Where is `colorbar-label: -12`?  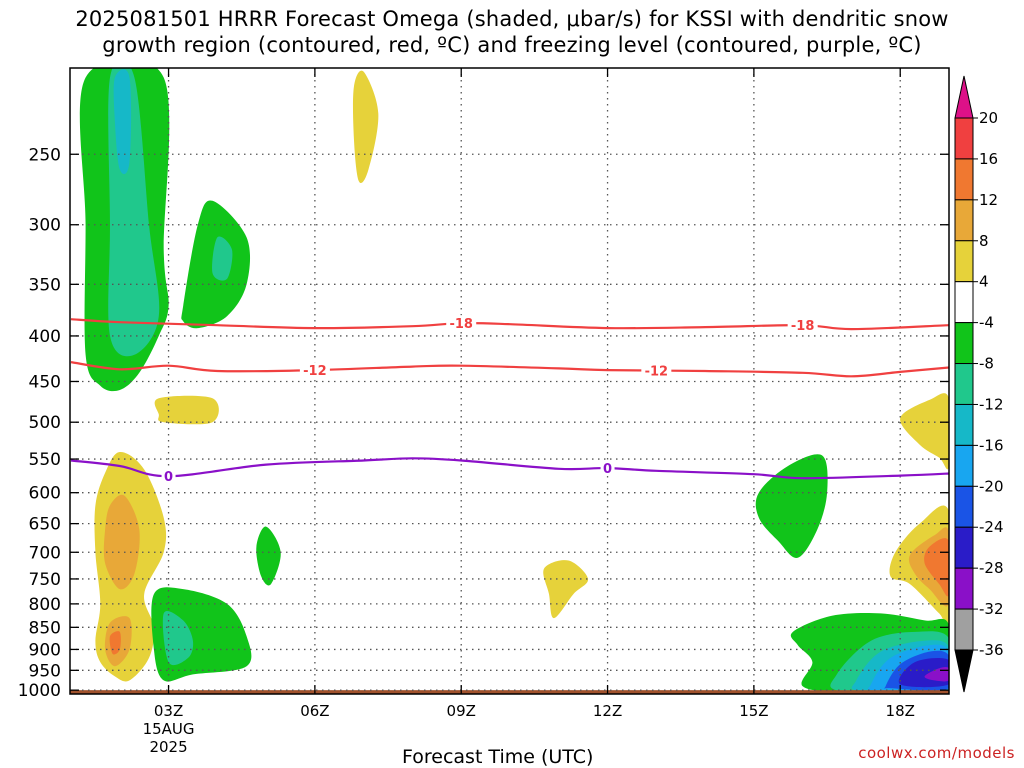 colorbar-label: -12 is located at coordinates (991, 404).